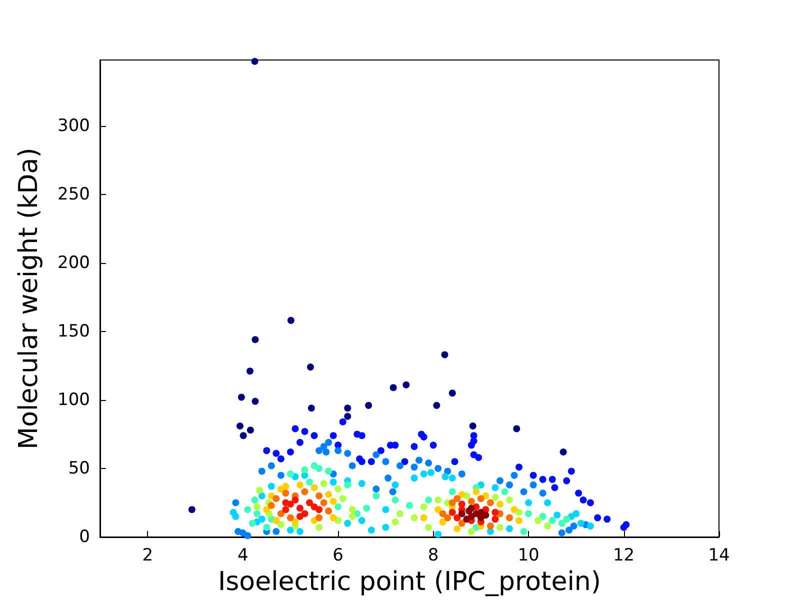 The height and width of the screenshot is (600, 800). I want to click on x-tick-label: 6, so click(338, 556).